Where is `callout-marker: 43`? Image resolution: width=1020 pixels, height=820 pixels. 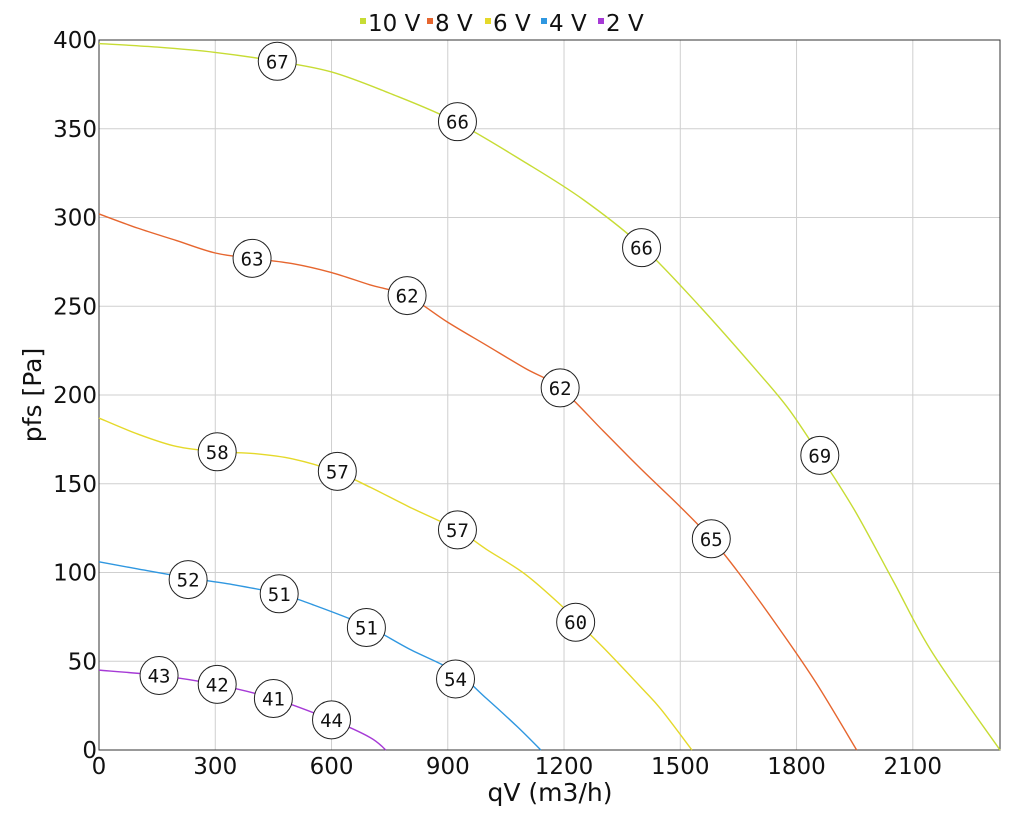 callout-marker: 43 is located at coordinates (159, 675).